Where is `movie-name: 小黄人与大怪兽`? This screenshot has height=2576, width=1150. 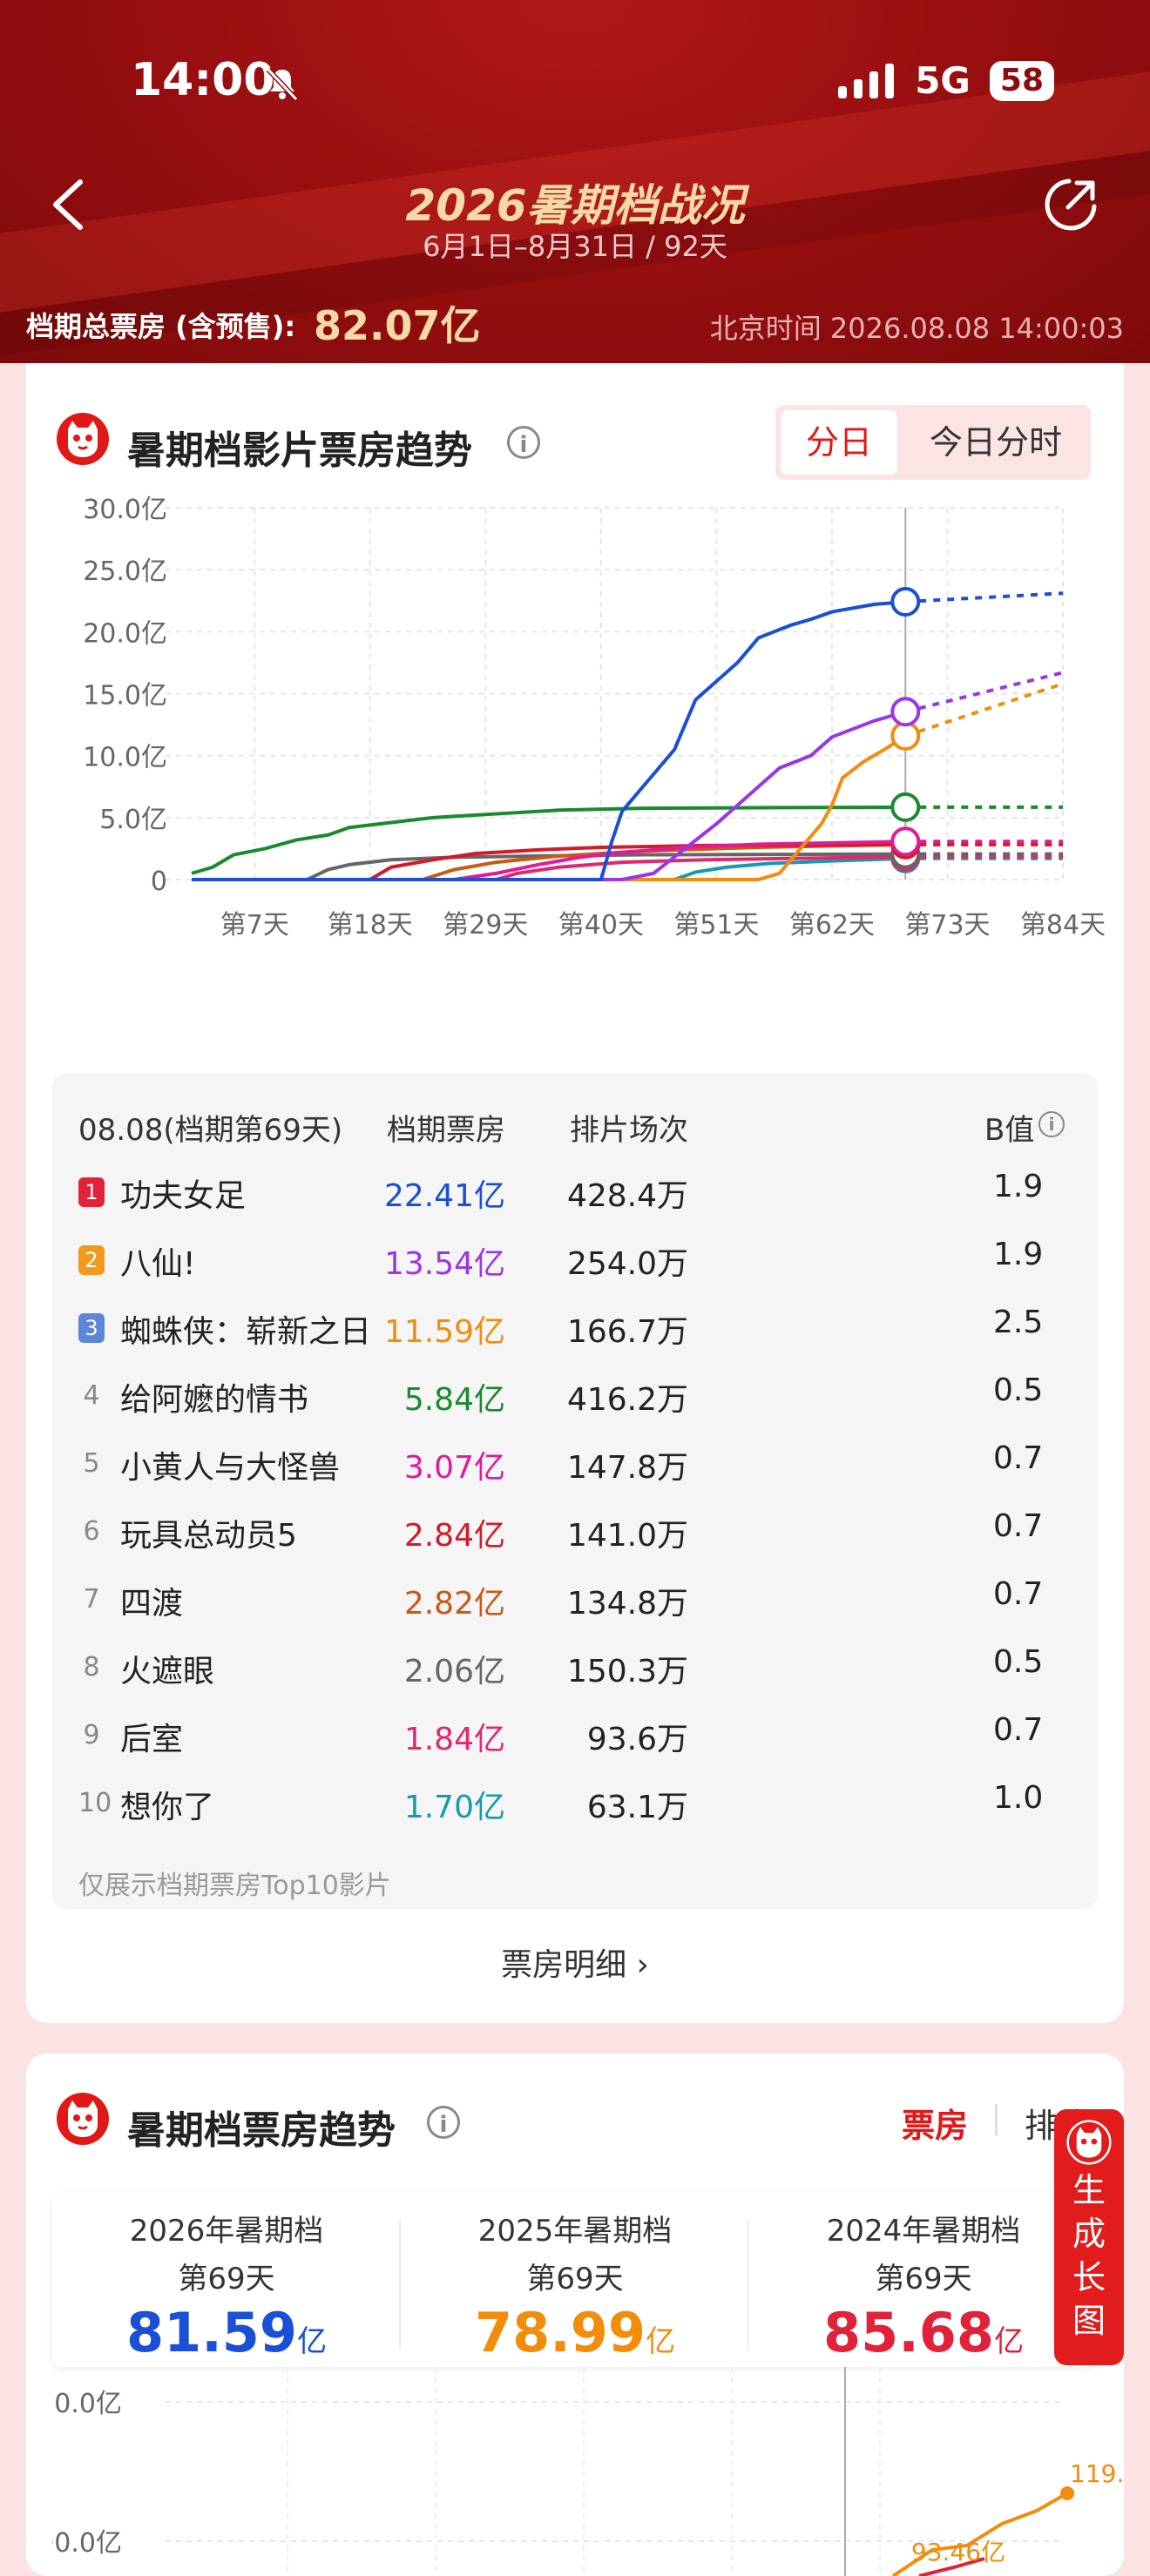
movie-name: 小黄人与大怪兽 is located at coordinates (231, 1468).